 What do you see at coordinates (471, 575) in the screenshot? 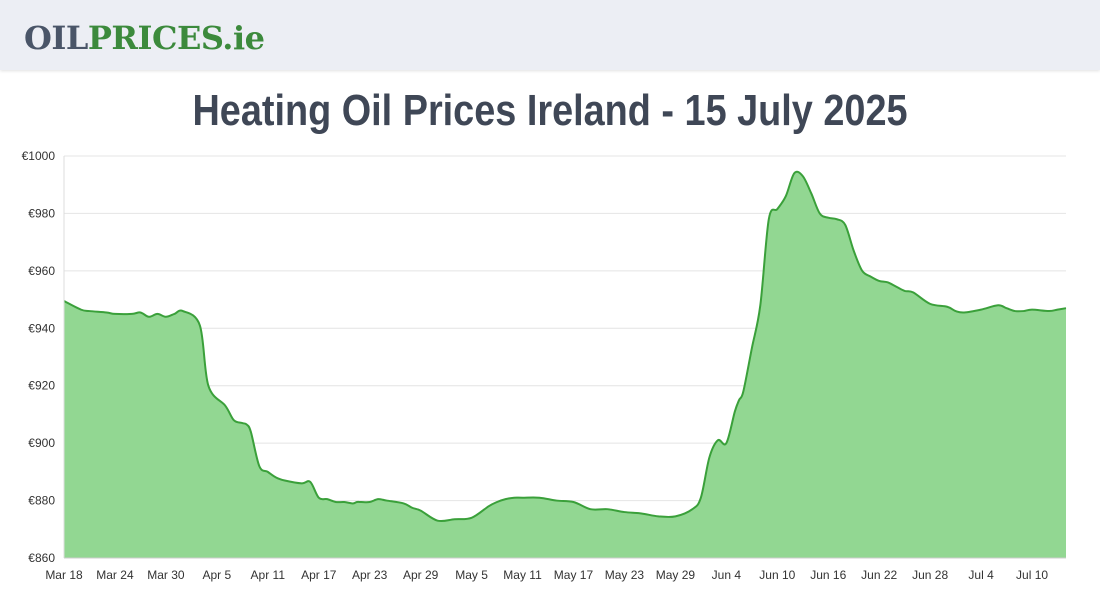
I see `x-tick-label: May 5` at bounding box center [471, 575].